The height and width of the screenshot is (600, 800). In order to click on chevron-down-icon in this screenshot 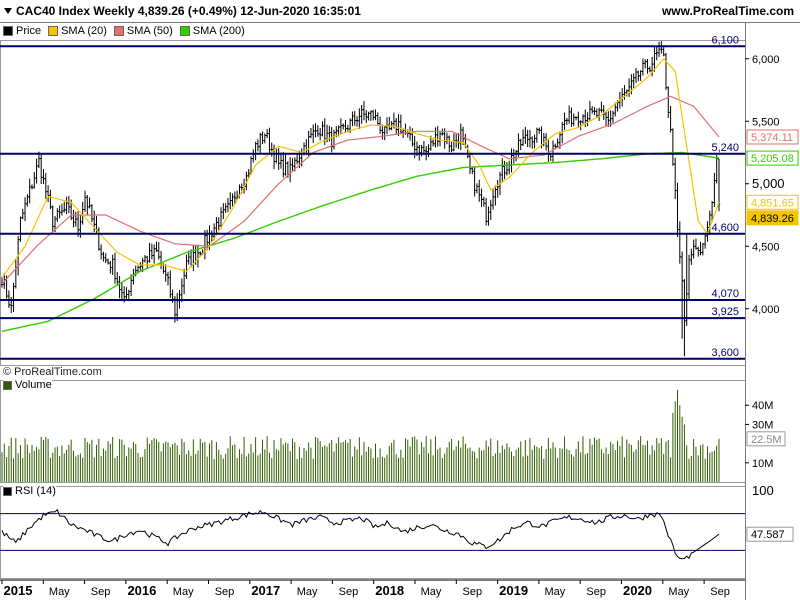, I will do `click(8, 11)`.